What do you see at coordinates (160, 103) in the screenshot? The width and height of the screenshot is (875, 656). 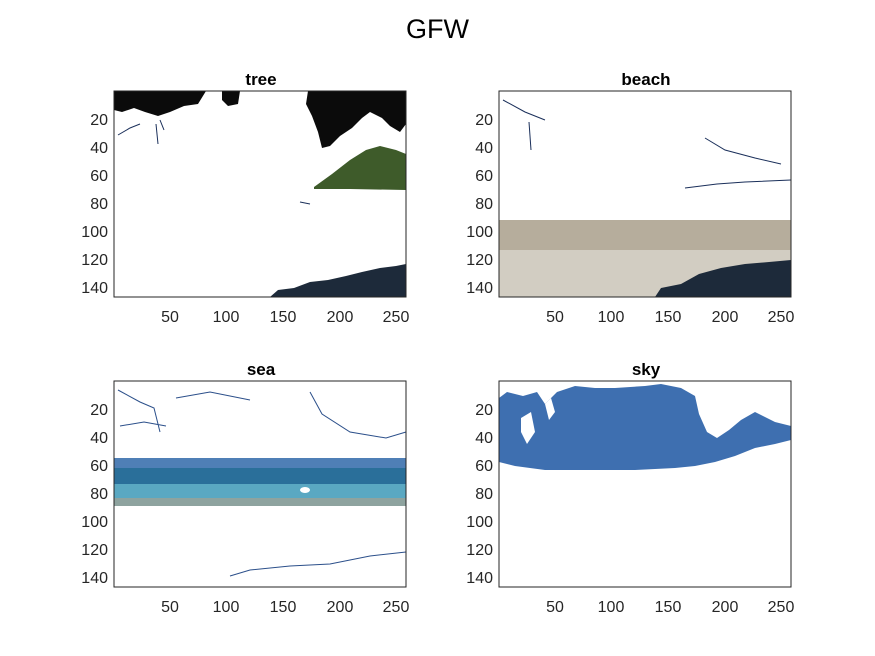 I see `foliage-left` at bounding box center [160, 103].